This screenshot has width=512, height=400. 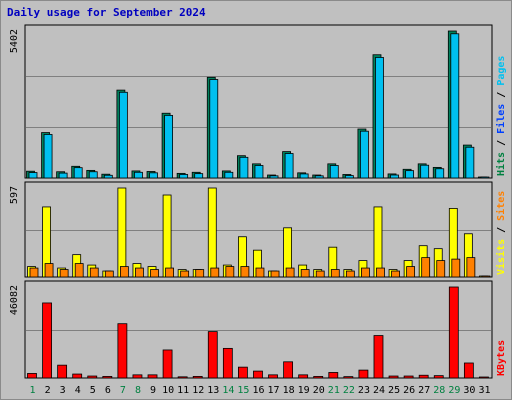 What do you see at coordinates (123, 390) in the screenshot?
I see `day-label-7: 7` at bounding box center [123, 390].